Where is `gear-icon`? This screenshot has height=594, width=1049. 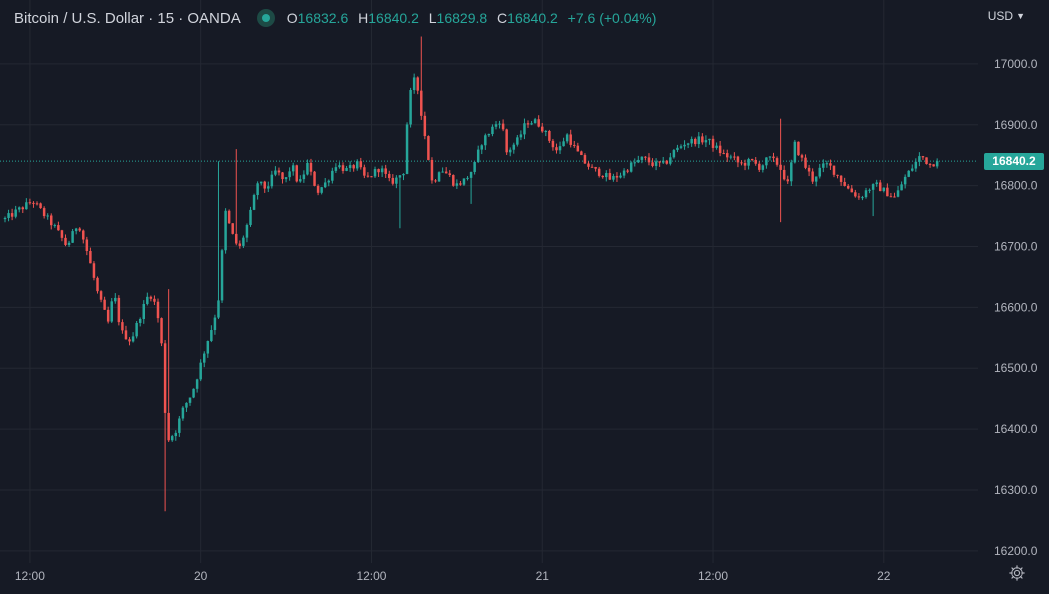
gear-icon is located at coordinates (1017, 573).